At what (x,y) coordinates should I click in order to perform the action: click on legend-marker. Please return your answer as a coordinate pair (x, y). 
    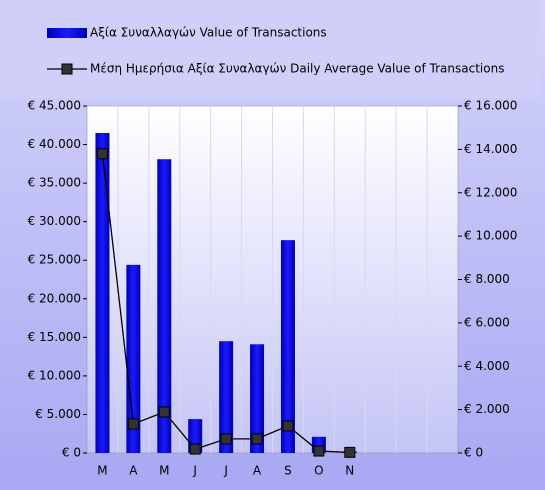
    Looking at the image, I should click on (67, 69).